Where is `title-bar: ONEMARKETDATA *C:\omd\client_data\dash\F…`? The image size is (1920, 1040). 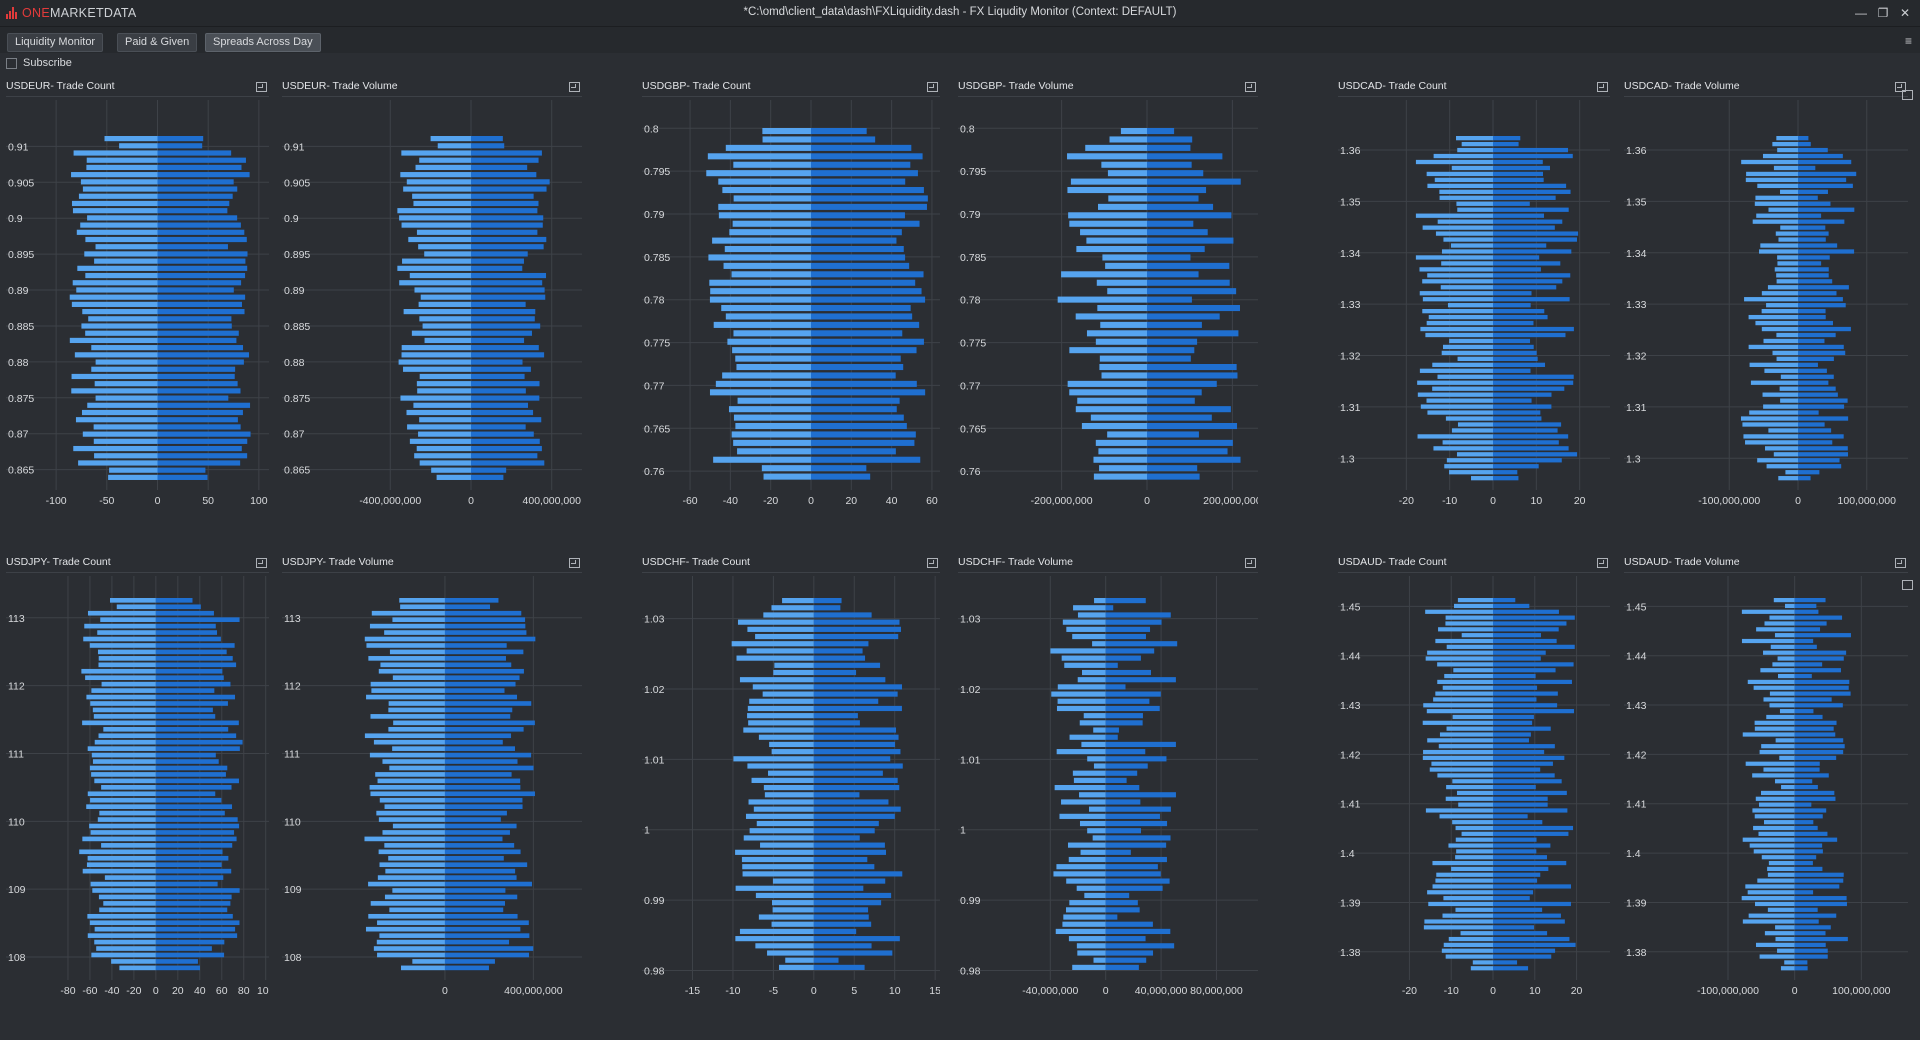 title-bar: ONEMARKETDATA *C:\omd\client_data\dash\F… is located at coordinates (960, 13).